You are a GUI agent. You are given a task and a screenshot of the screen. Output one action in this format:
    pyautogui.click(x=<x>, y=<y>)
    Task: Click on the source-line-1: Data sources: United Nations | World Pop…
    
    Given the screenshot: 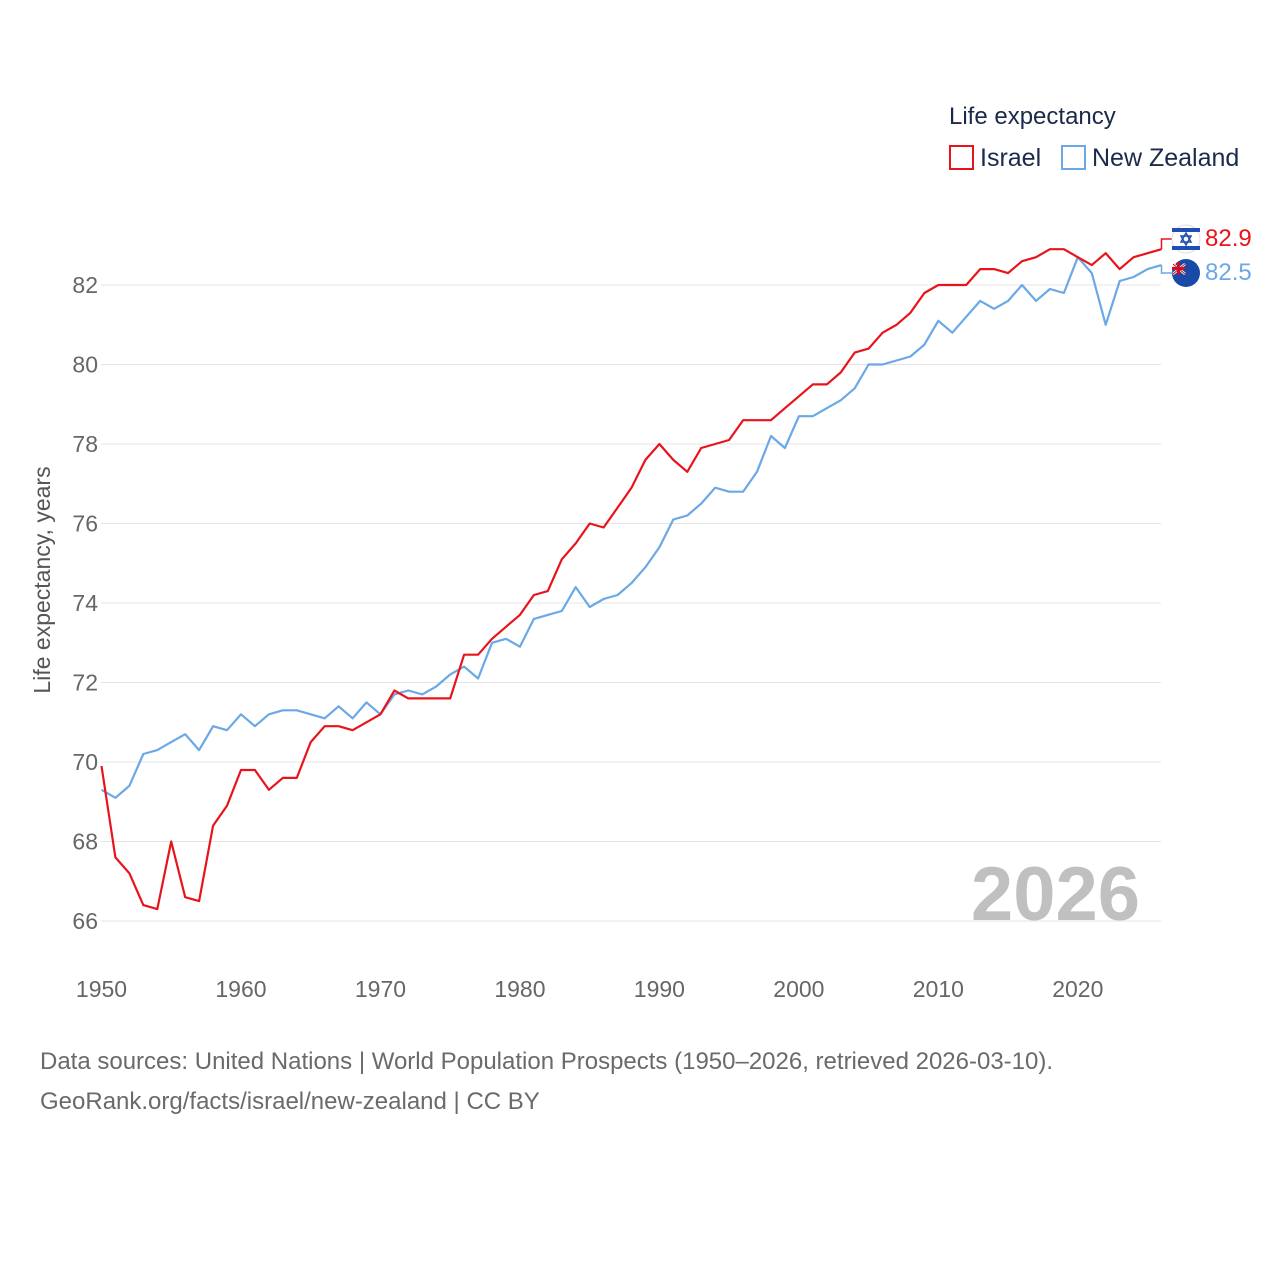 What is the action you would take?
    pyautogui.click(x=547, y=1061)
    